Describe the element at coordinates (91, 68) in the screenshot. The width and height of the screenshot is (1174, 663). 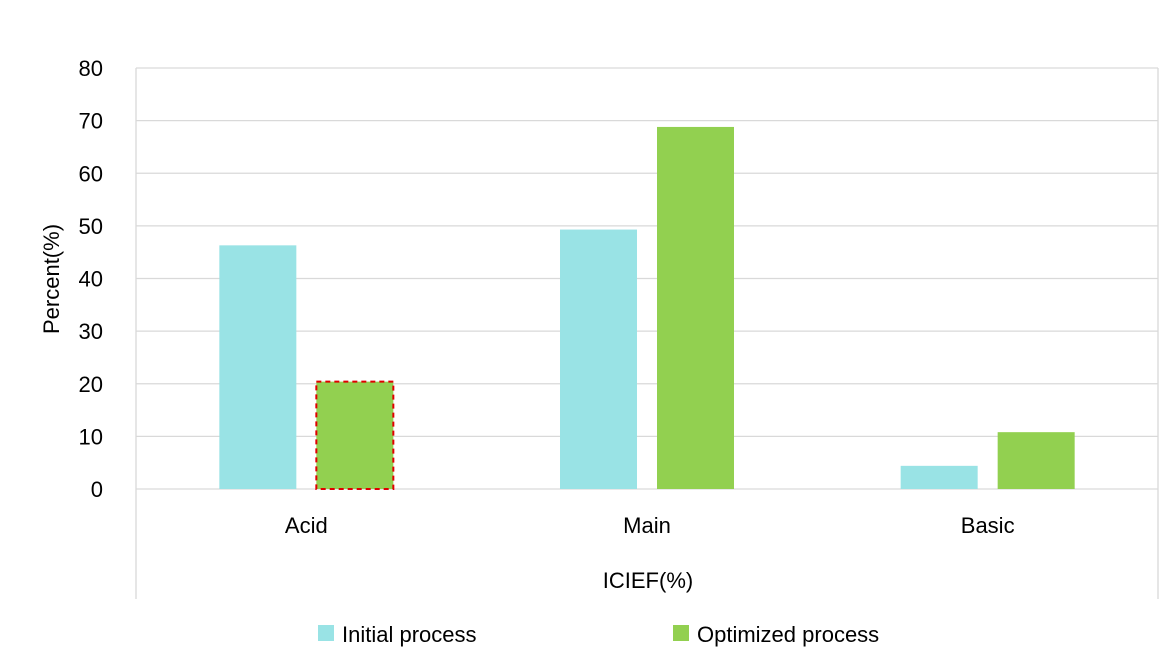
I see `y-tick-label: 80` at that location.